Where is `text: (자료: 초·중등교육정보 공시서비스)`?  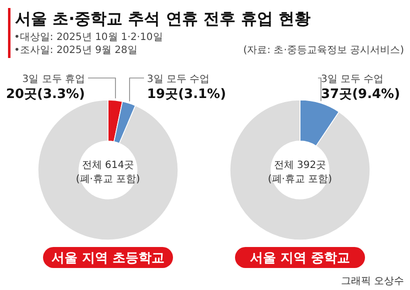 text: (자료: 초·중등교육정보 공시서비스) is located at coordinates (323, 50).